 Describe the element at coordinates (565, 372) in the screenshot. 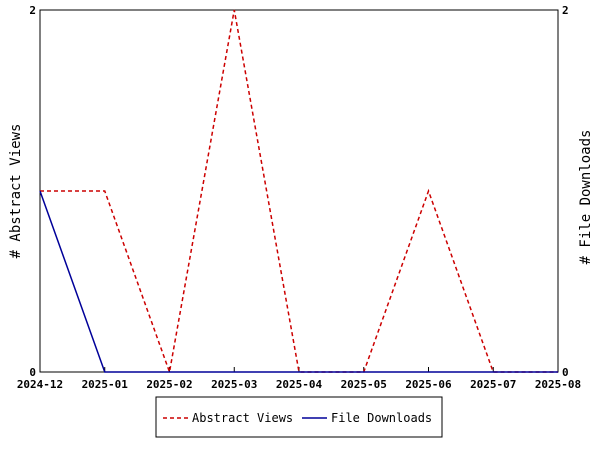

I see `y2-tick-label: 0` at that location.